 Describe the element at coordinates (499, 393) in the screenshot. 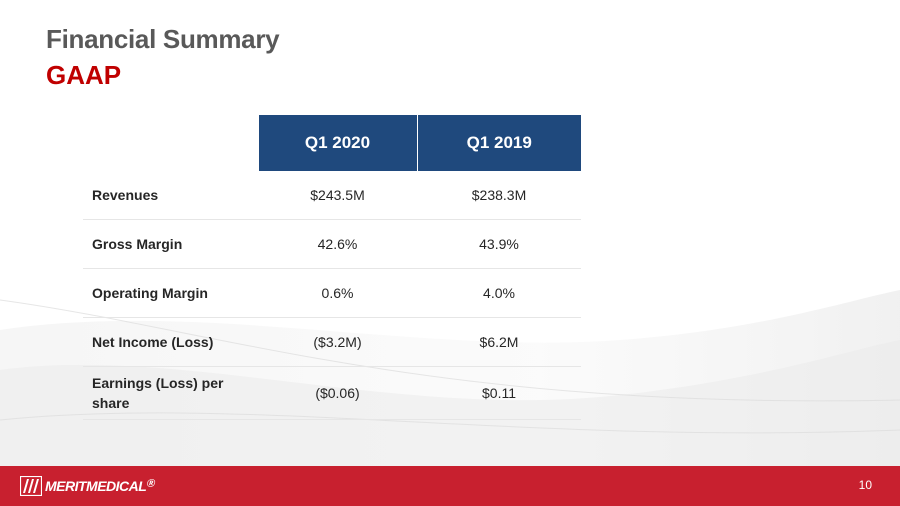

I see `cell-q1-2019: $0.11` at that location.